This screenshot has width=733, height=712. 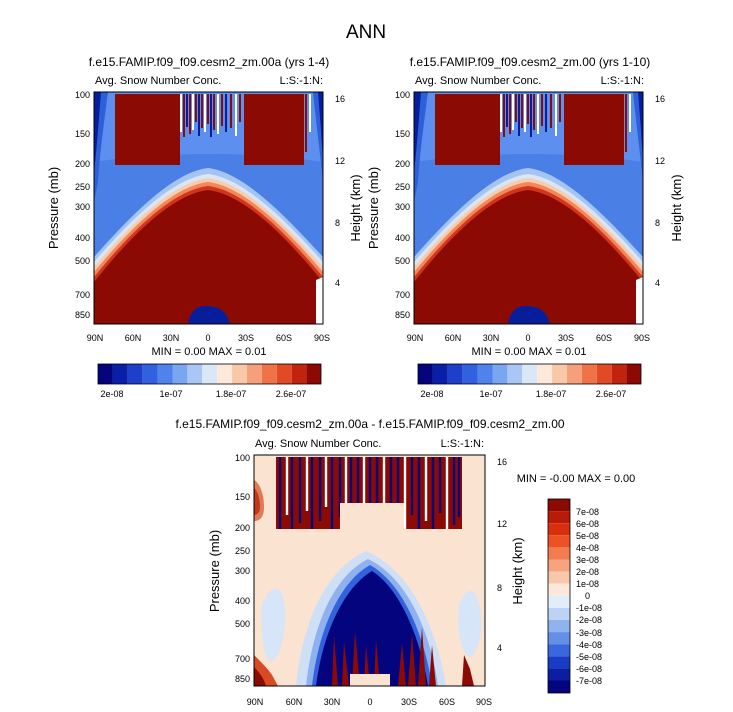 I want to click on colorbar-label: -3e-08, so click(x=589, y=633).